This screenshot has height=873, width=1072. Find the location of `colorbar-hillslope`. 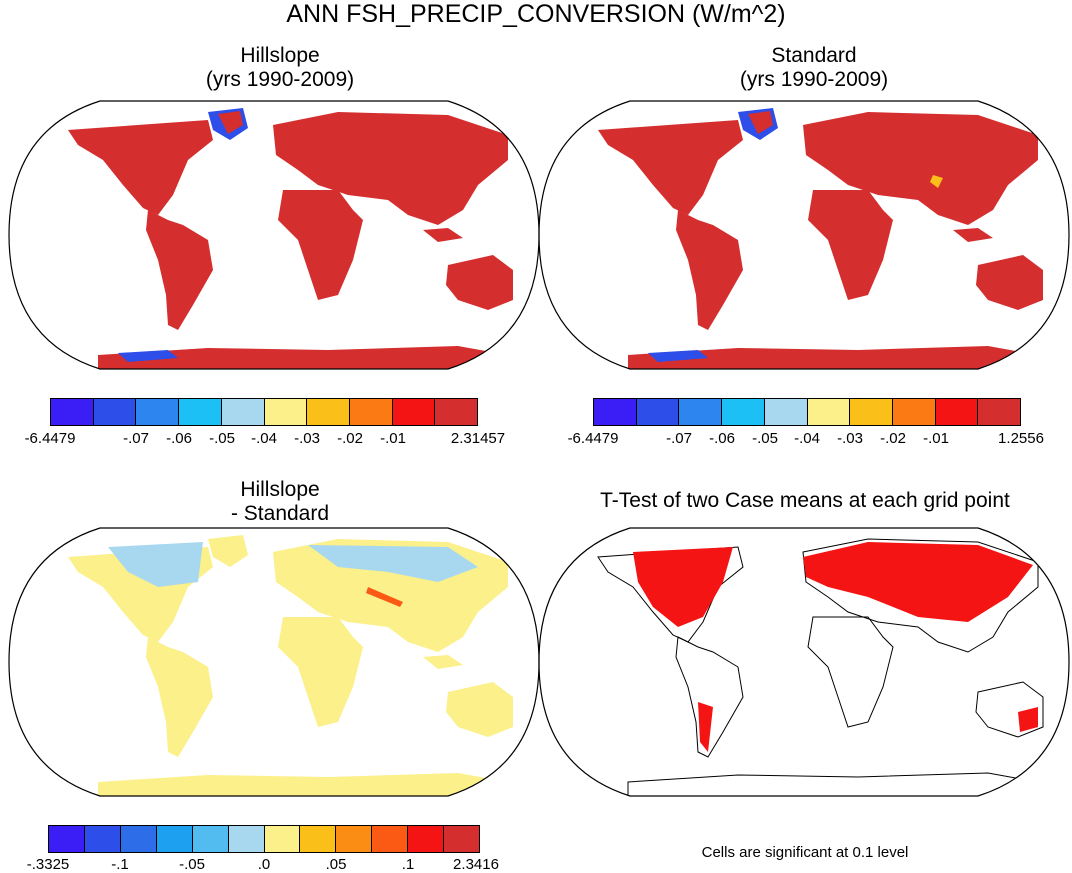

colorbar-hillslope is located at coordinates (264, 412).